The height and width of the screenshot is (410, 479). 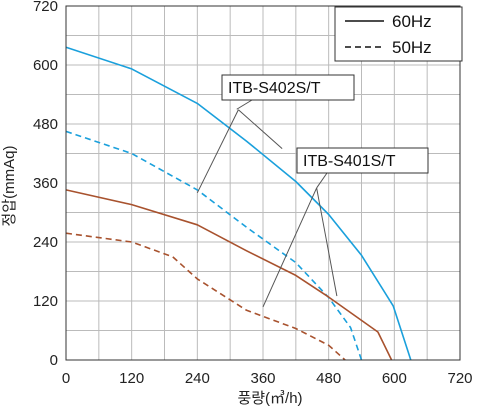 I want to click on x-tick-label: 360, so click(x=262, y=378).